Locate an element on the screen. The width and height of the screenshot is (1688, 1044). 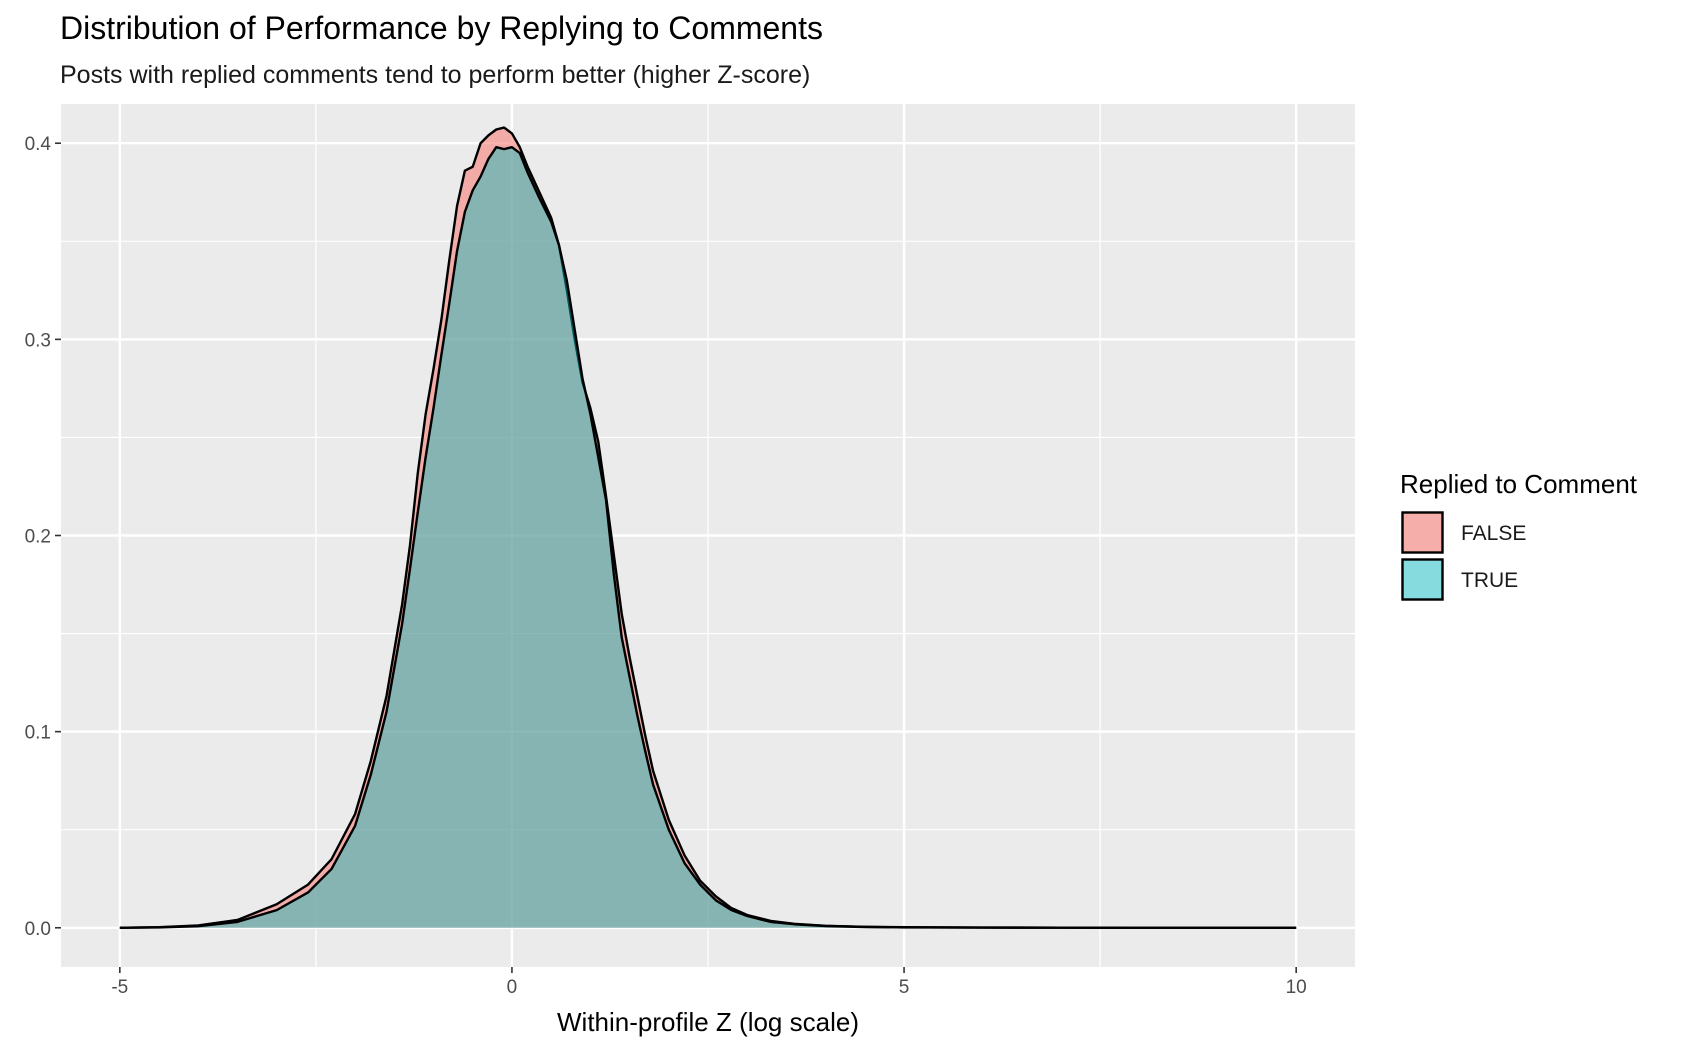
y-axis: 0.0 0.1 0.2 0.3 0.4 is located at coordinates (43, 537).